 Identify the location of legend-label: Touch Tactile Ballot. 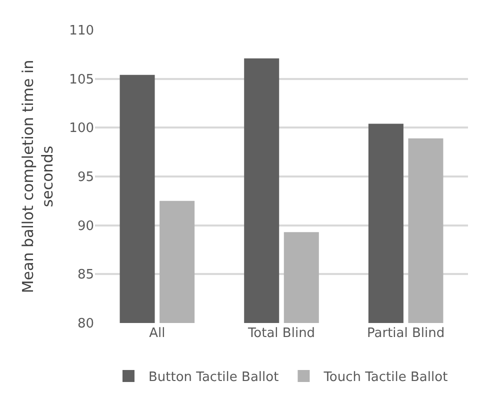
(385, 378).